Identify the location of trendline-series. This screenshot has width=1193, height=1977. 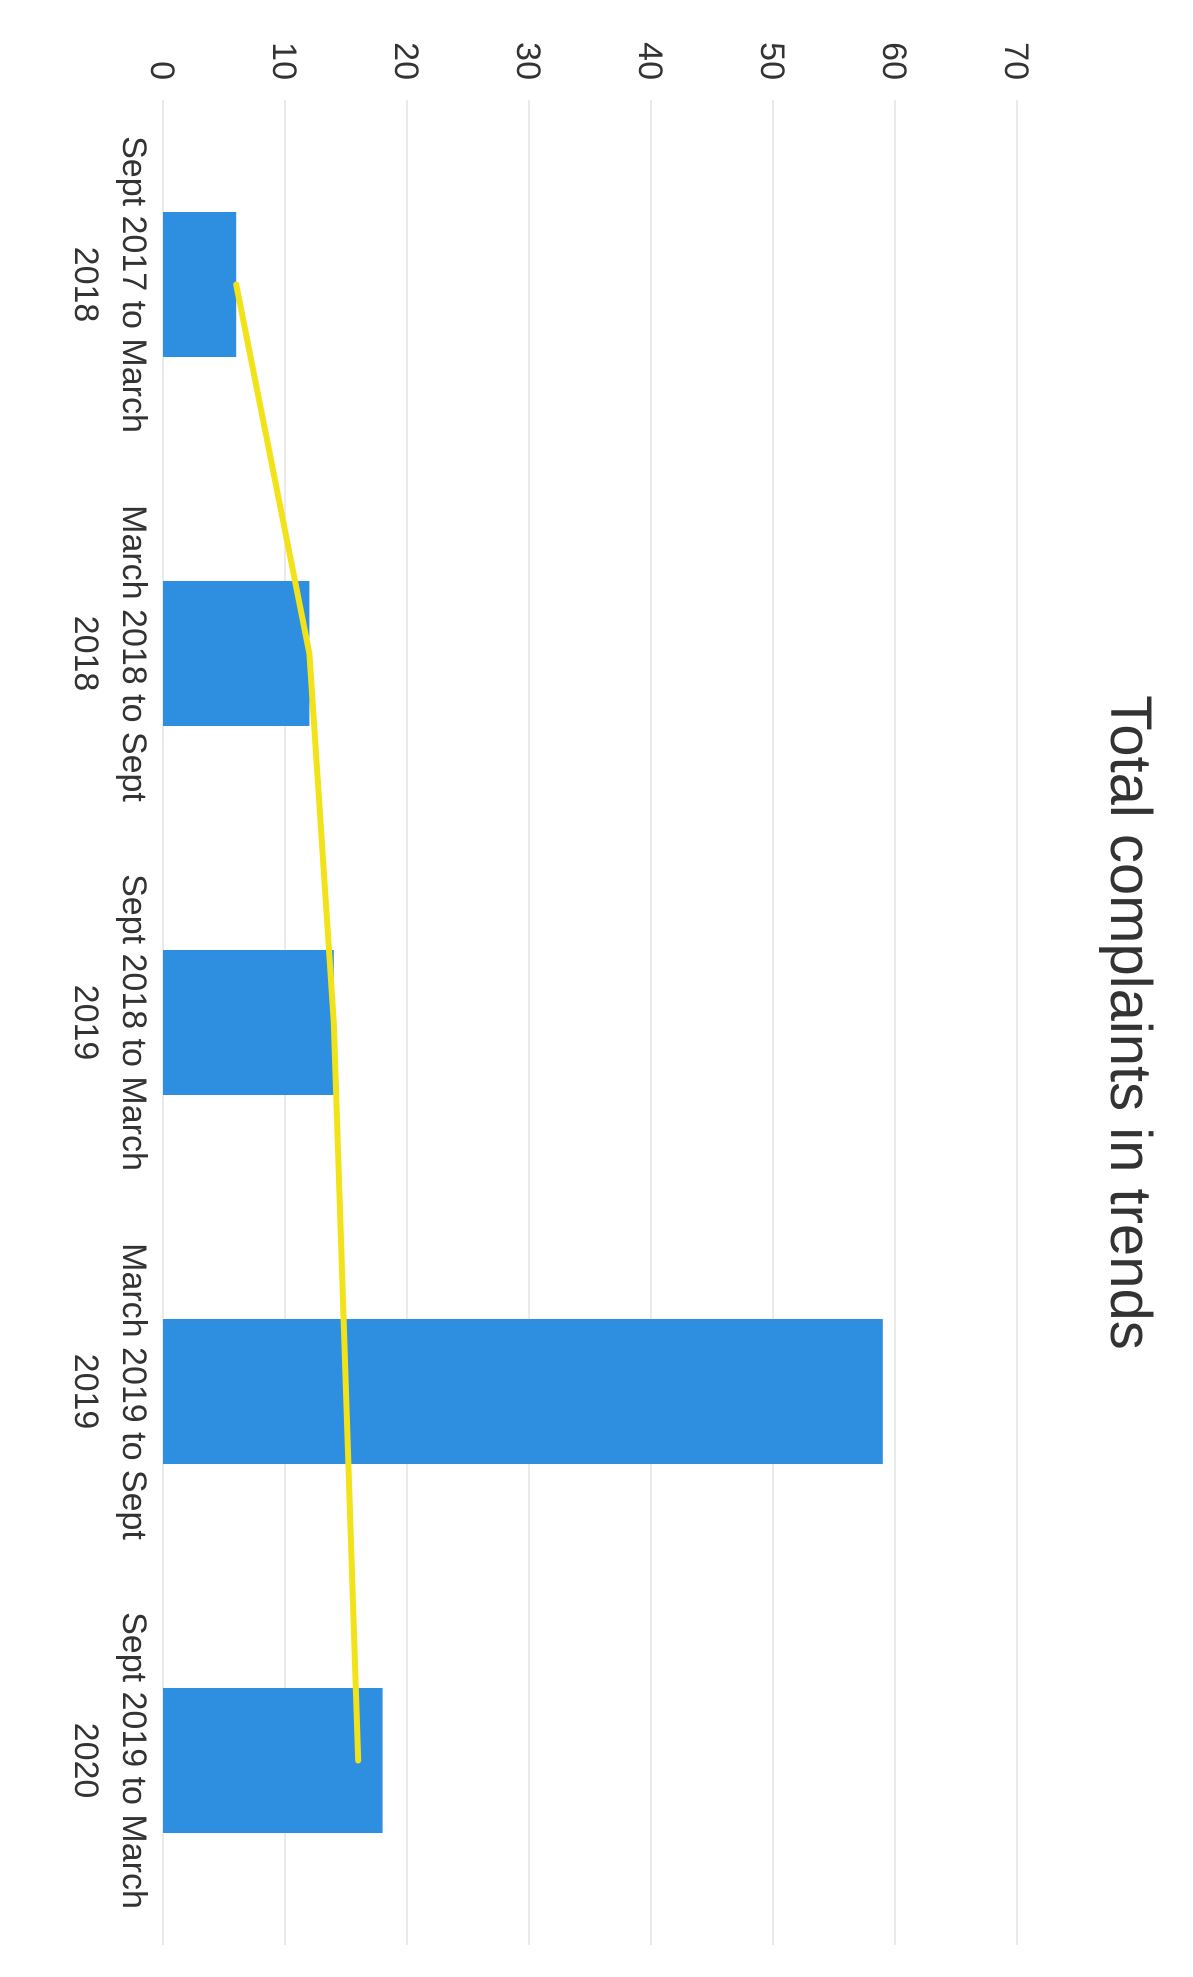
(297, 1022).